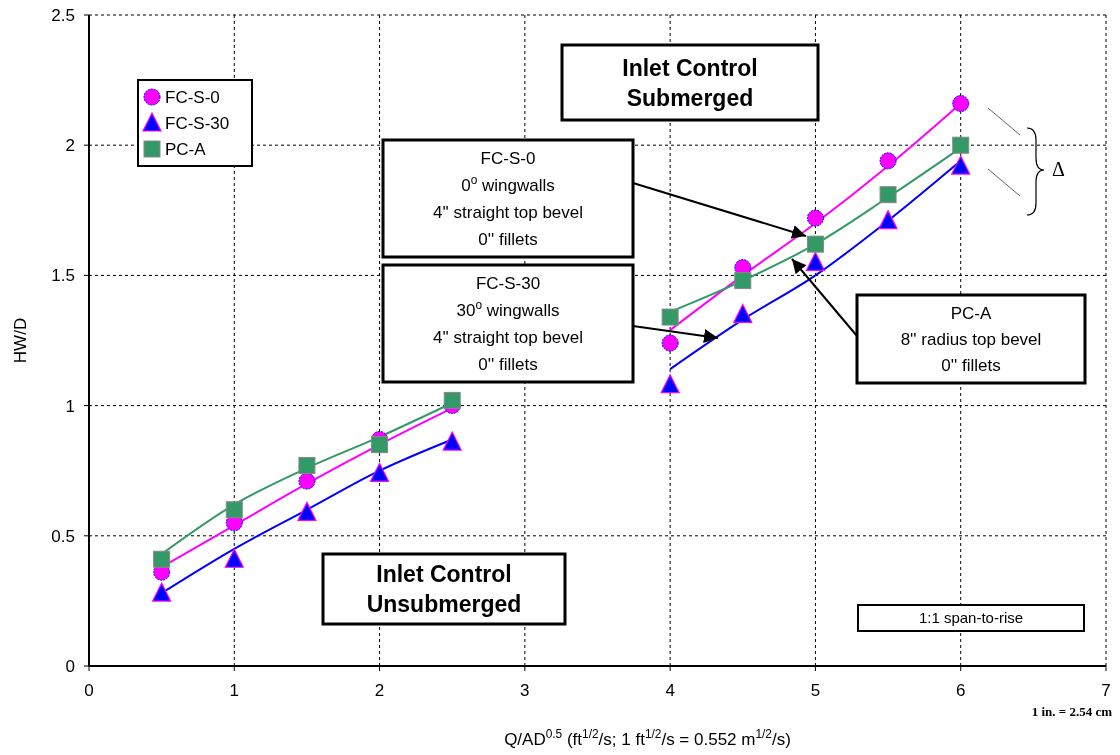  Describe the element at coordinates (197, 123) in the screenshot. I see `legend-label: FC-S-30` at that location.